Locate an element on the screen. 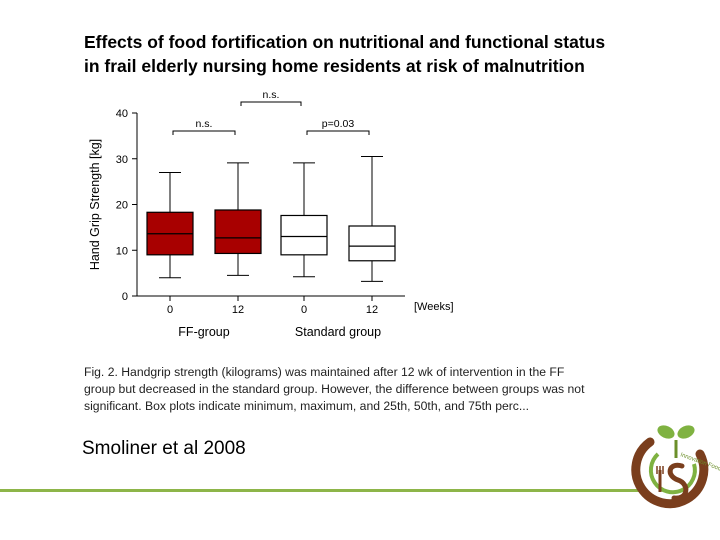 The width and height of the screenshot is (720, 540). y-tick-label: 10 is located at coordinates (122, 251).